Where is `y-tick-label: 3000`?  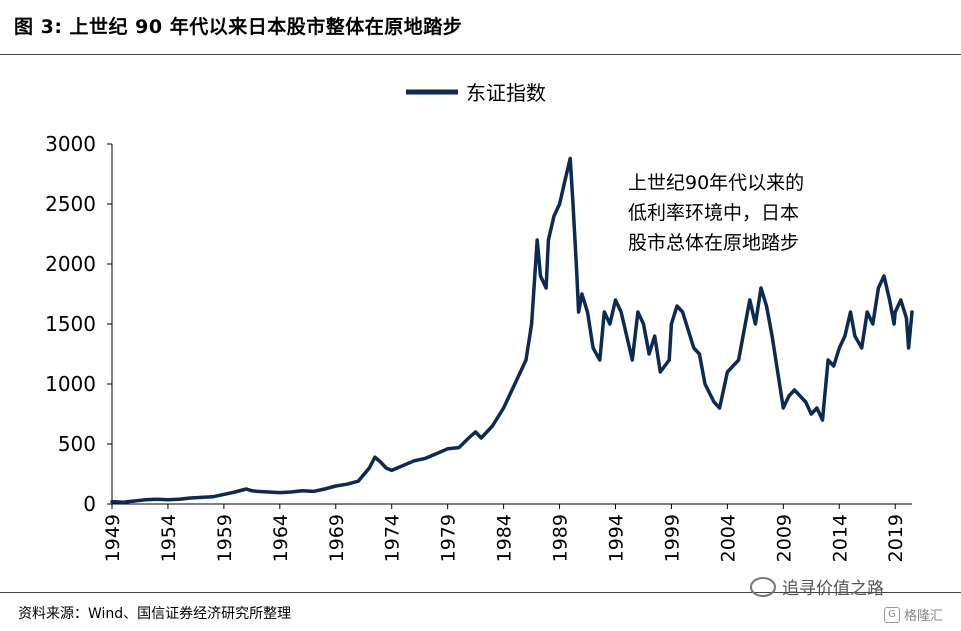 y-tick-label: 3000 is located at coordinates (70, 144).